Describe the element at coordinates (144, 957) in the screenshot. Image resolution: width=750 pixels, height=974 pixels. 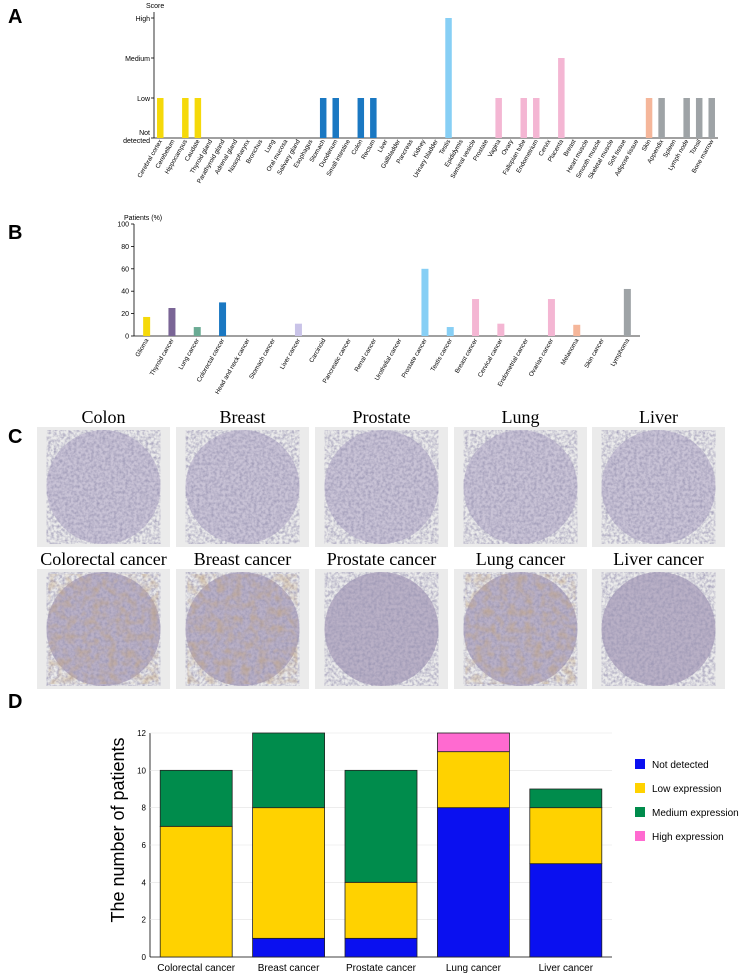
I see `chart-d-ytick: 0` at that location.